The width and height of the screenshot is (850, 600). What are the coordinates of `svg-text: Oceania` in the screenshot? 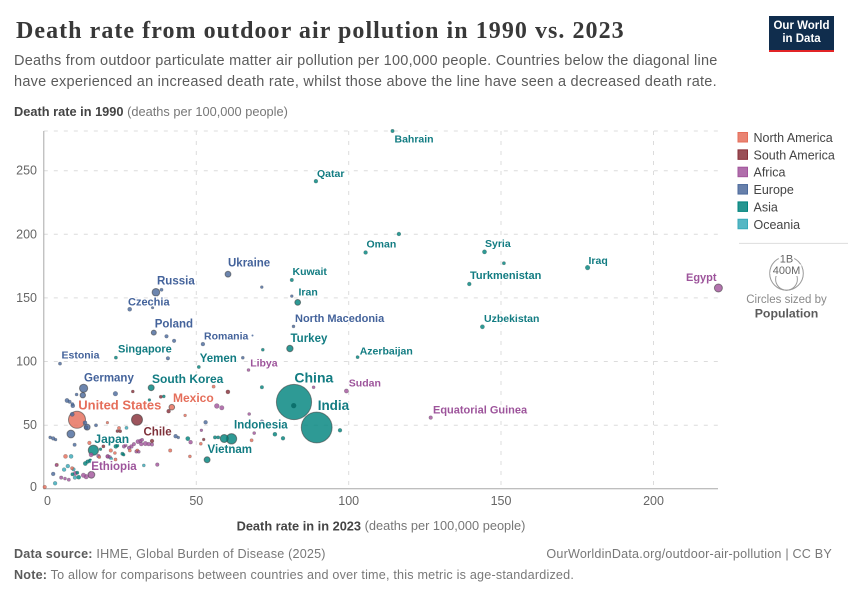 It's located at (777, 225).